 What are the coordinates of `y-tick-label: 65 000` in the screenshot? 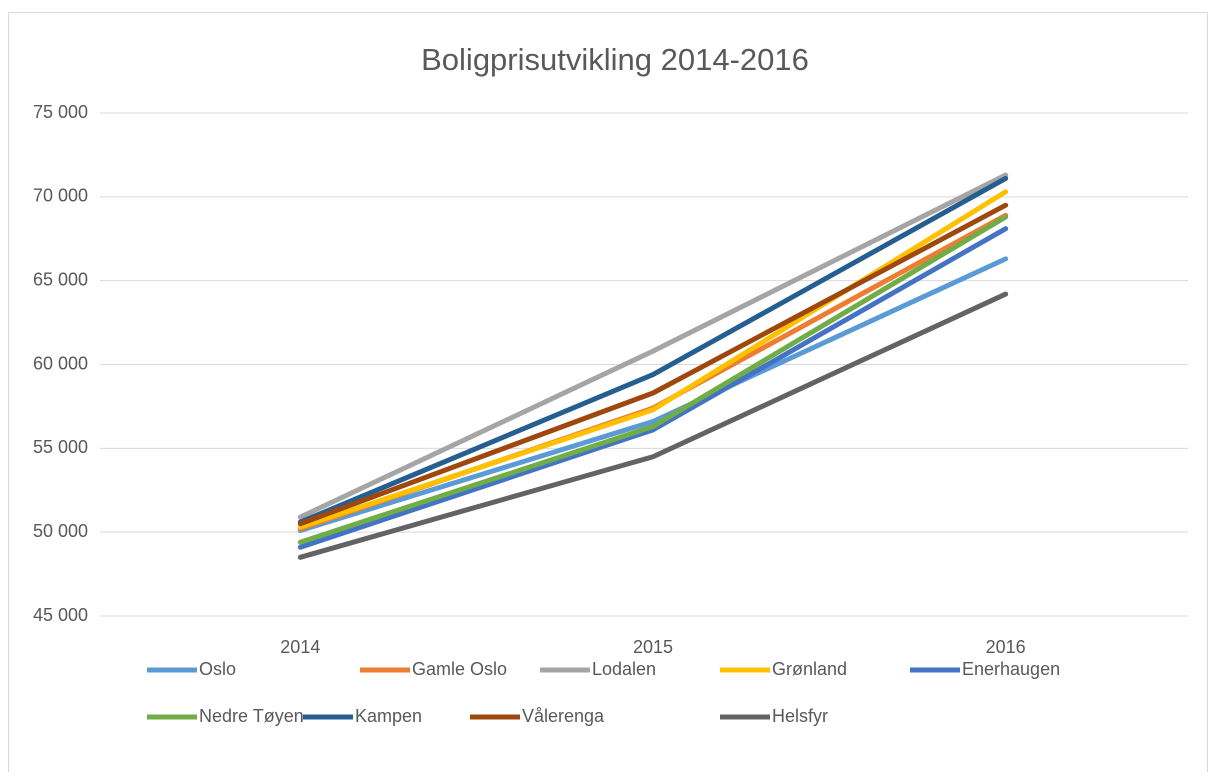 It's located at (60, 279).